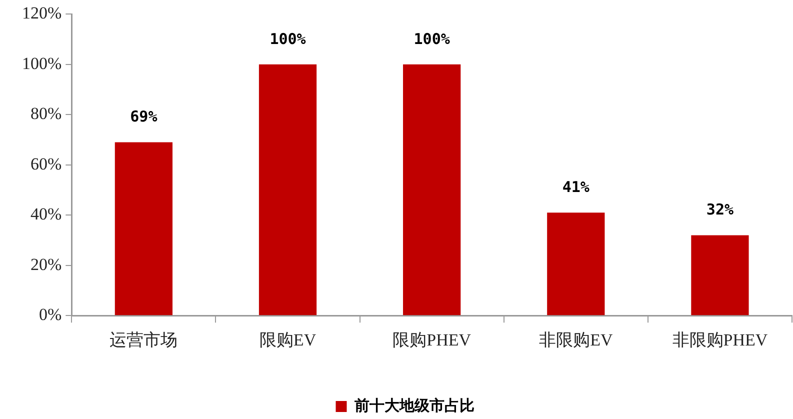 Image resolution: width=793 pixels, height=419 pixels. I want to click on x-tick-label: 限购EV, so click(288, 340).